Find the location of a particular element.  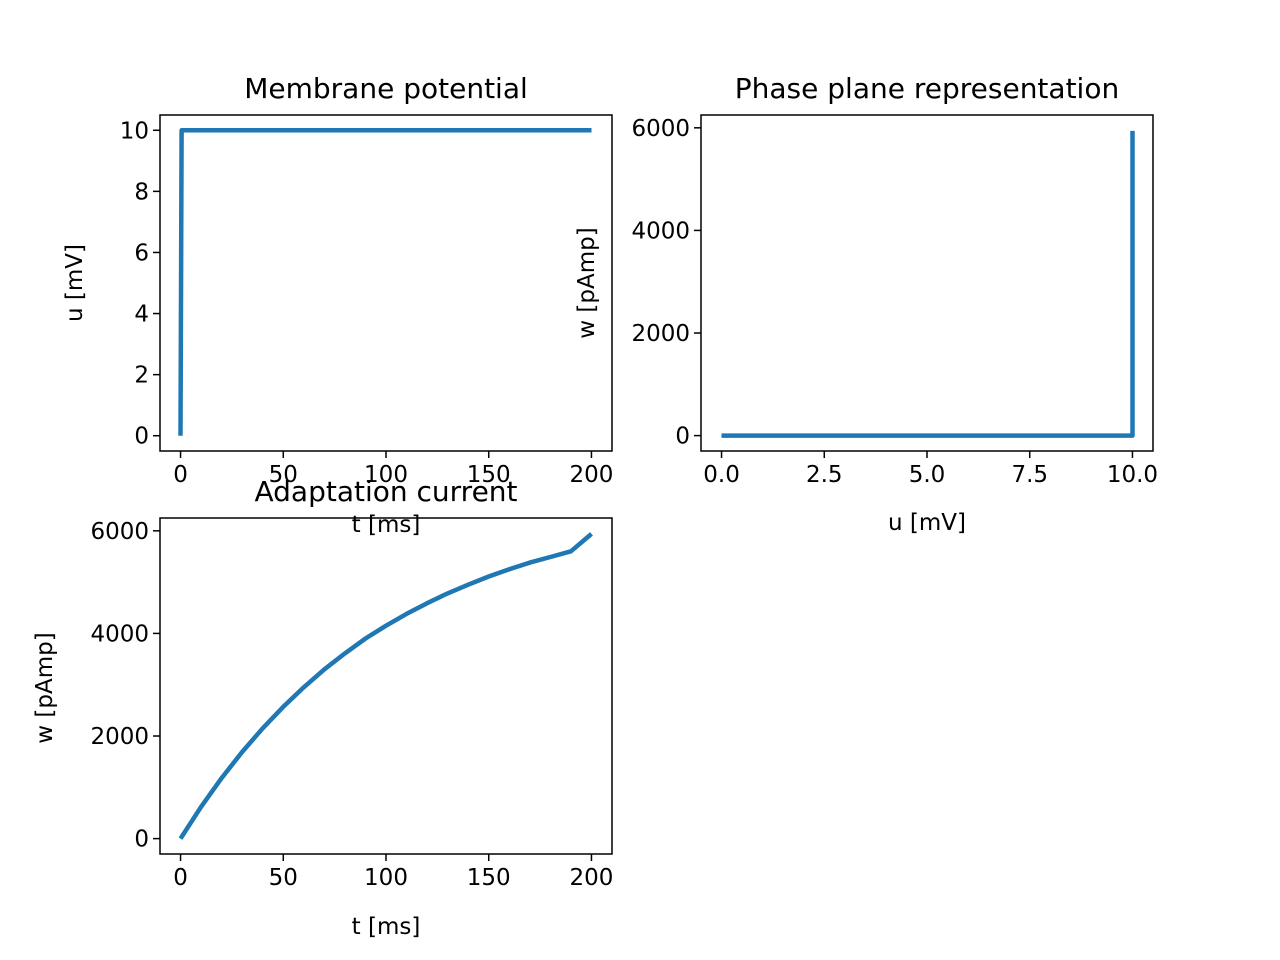

x-tick-label: 5.0 is located at coordinates (927, 475).